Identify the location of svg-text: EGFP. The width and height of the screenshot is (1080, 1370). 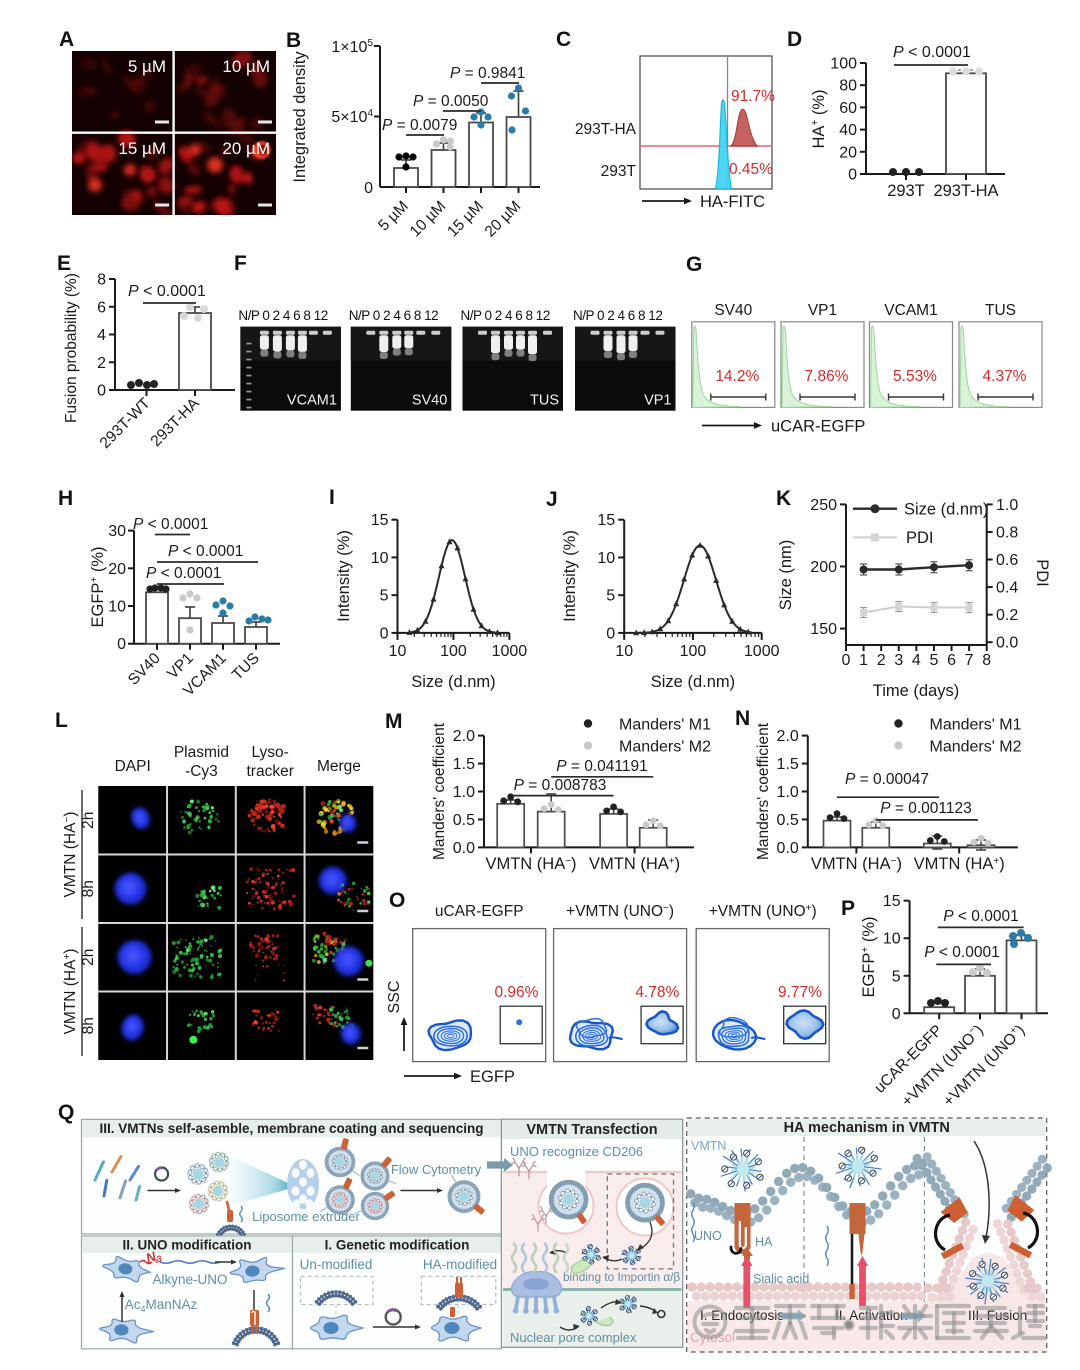
(492, 1077).